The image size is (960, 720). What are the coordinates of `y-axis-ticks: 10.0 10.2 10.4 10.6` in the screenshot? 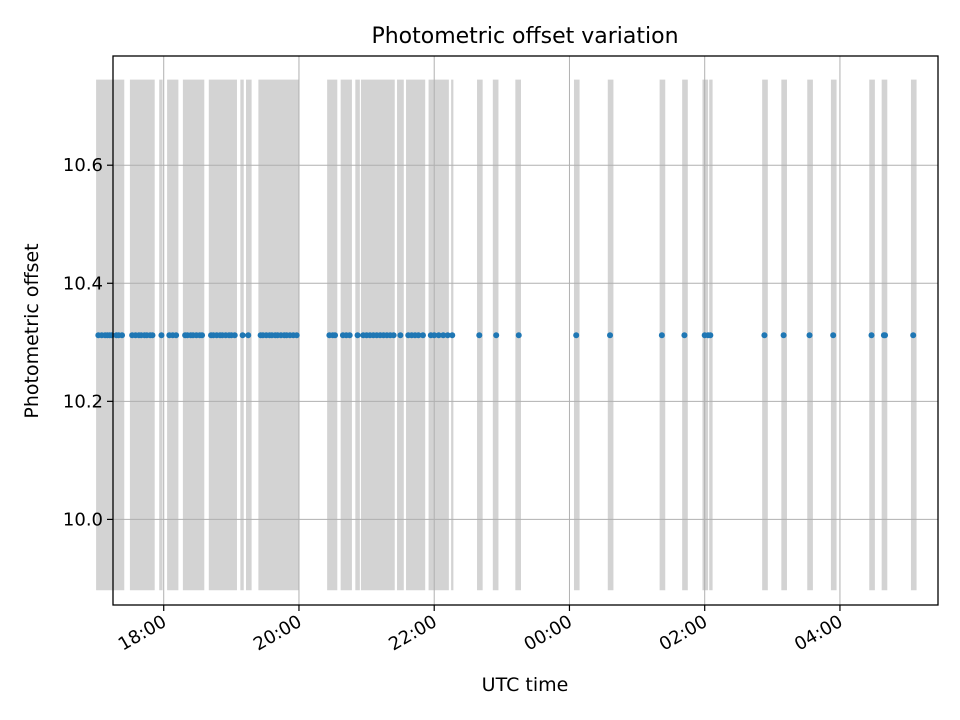 It's located at (88, 342).